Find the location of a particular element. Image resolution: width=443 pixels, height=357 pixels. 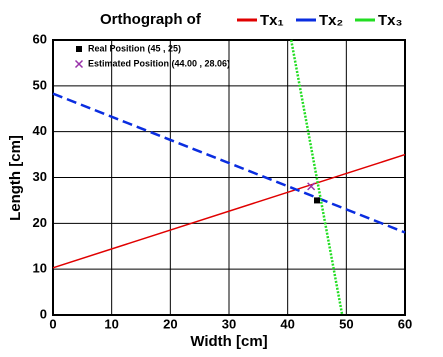

legend-label: Tx₂ is located at coordinates (331, 20).